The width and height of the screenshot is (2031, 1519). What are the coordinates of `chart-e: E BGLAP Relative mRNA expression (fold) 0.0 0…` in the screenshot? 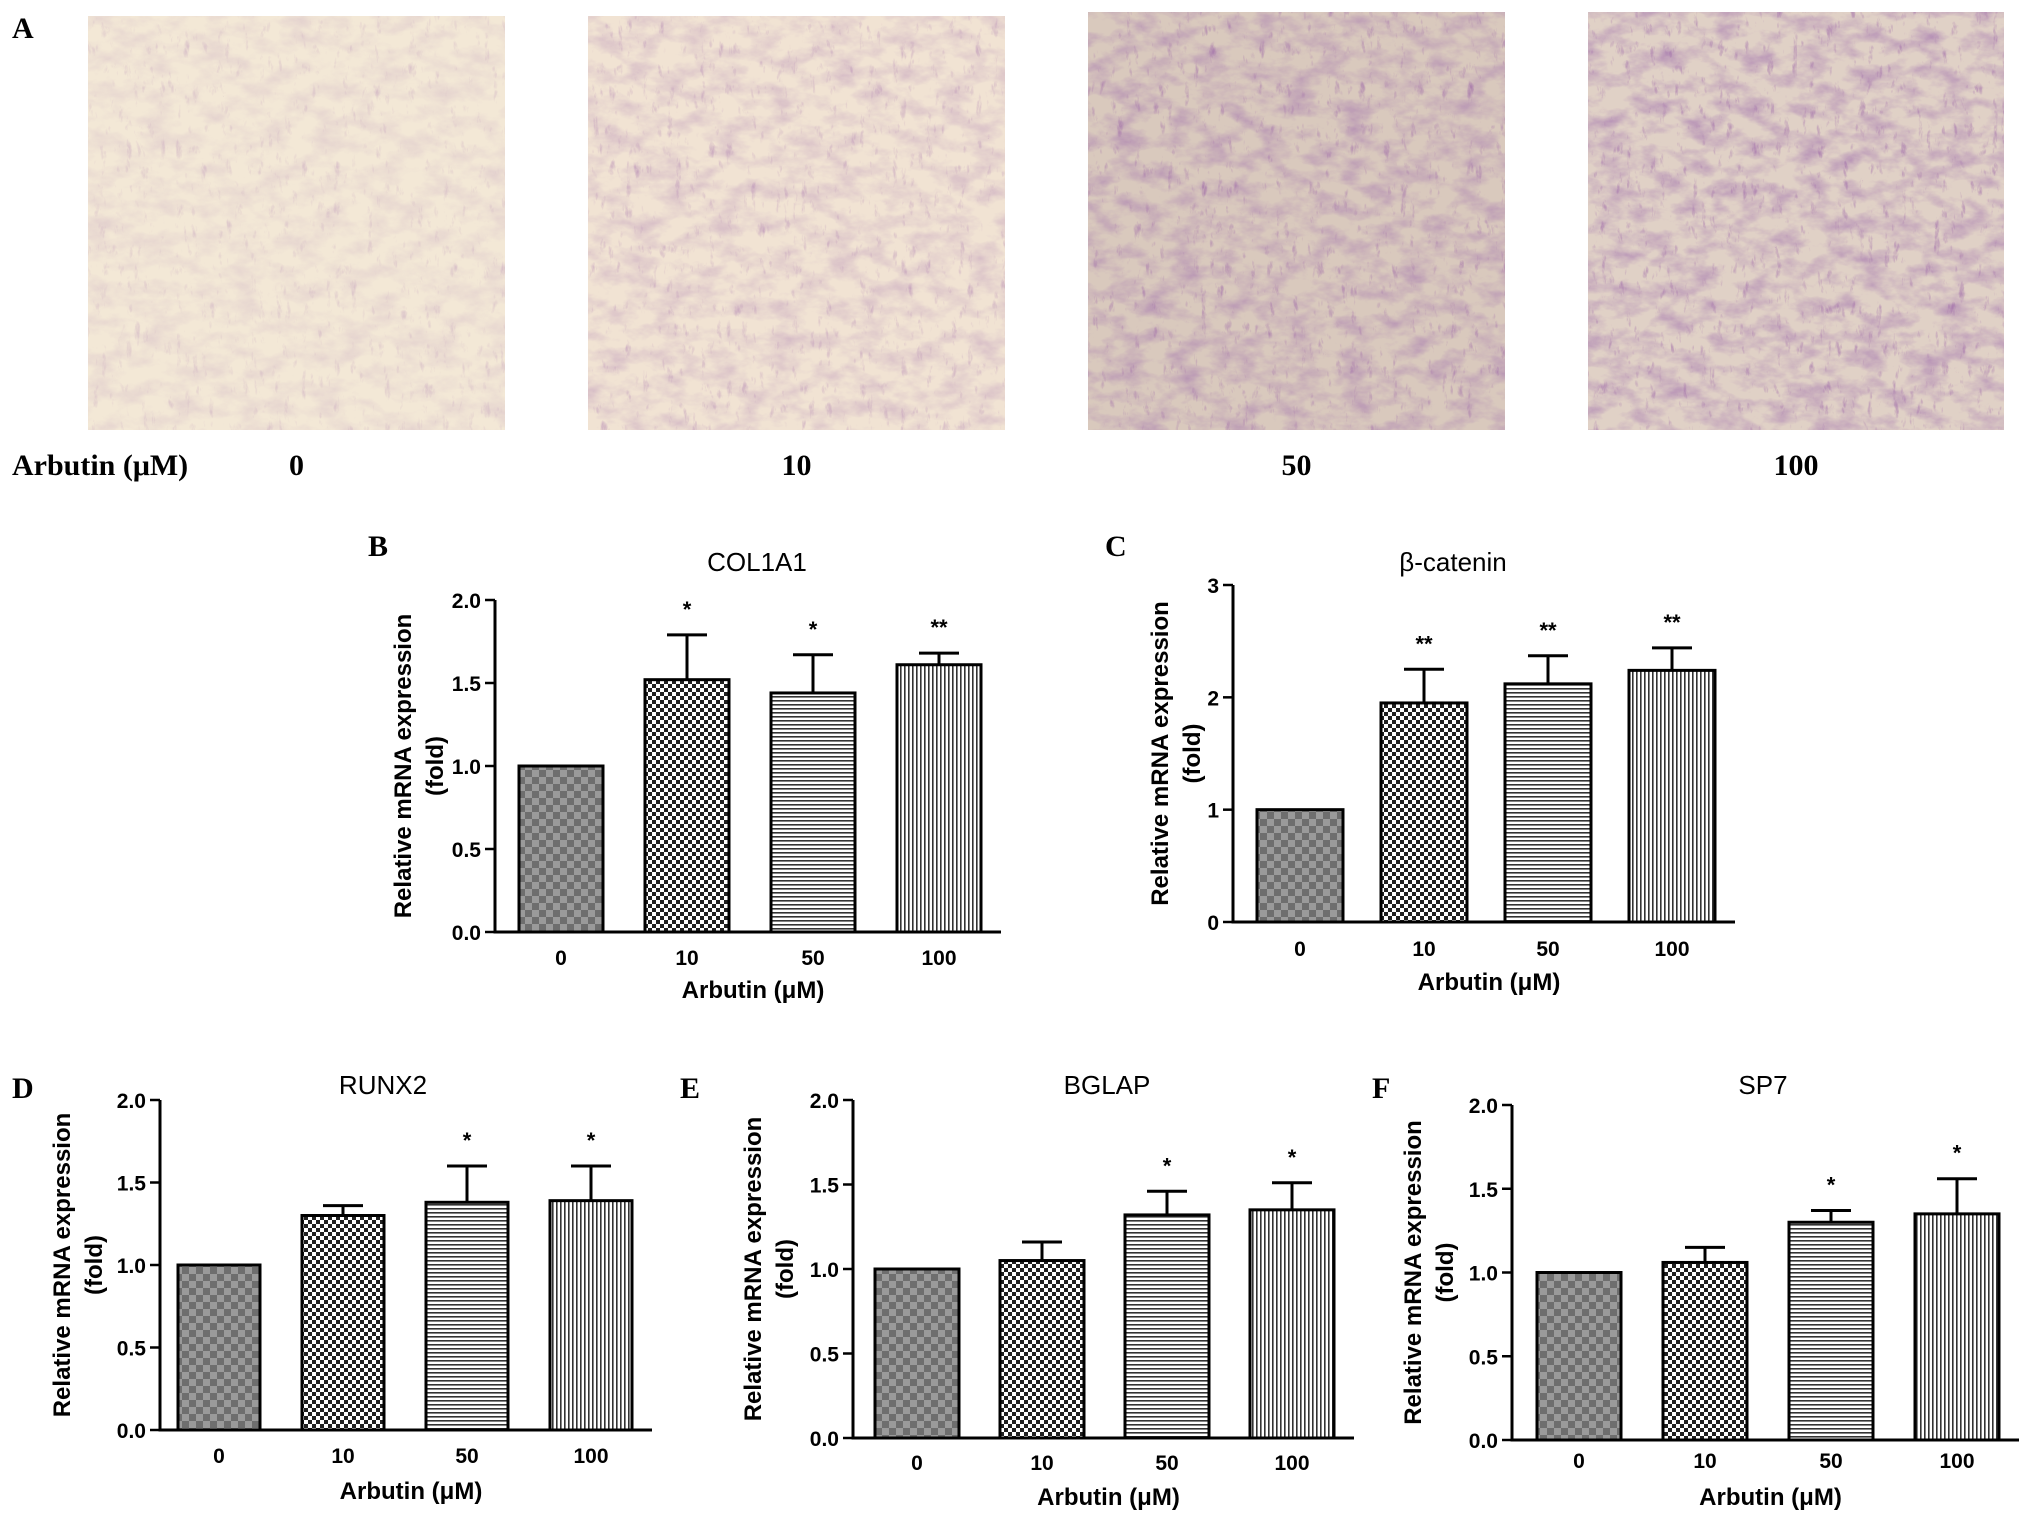 It's located at (1017, 1290).